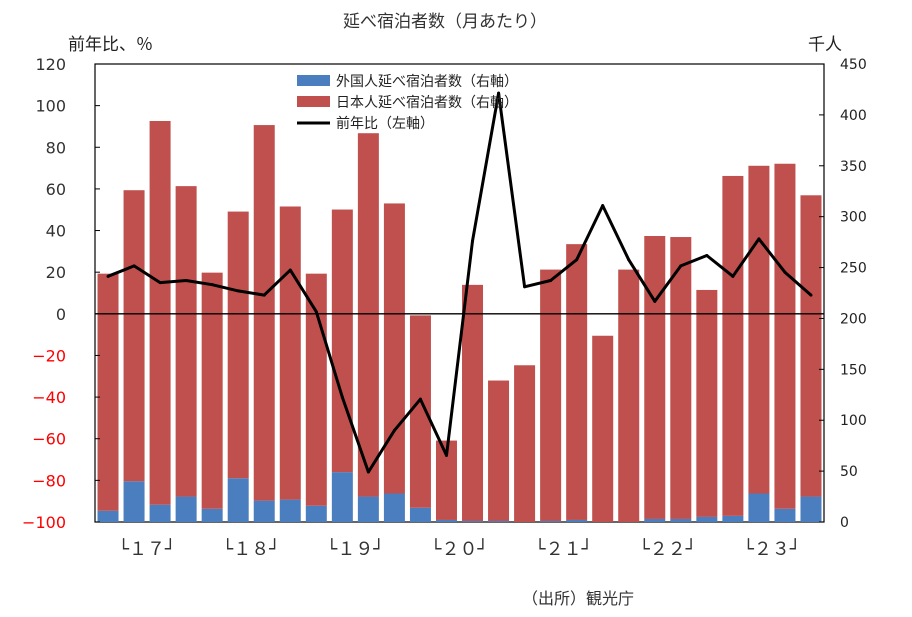 The image size is (912, 617). I want to click on right-tick-label: 350, so click(853, 167).